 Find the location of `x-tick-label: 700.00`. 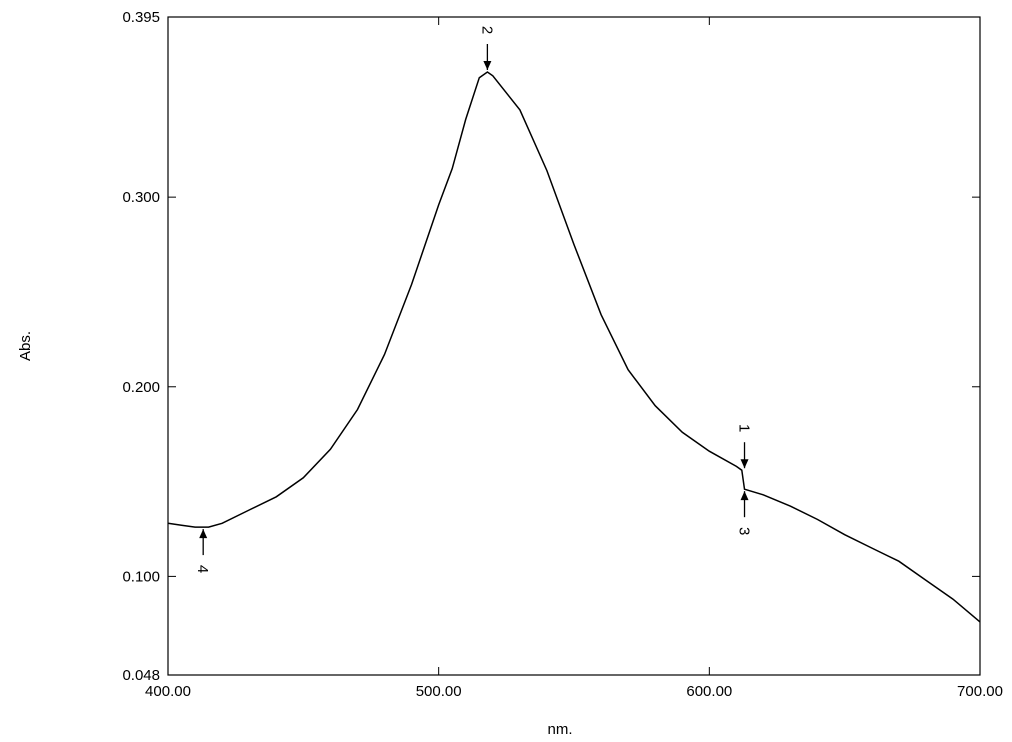

x-tick-label: 700.00 is located at coordinates (980, 691).